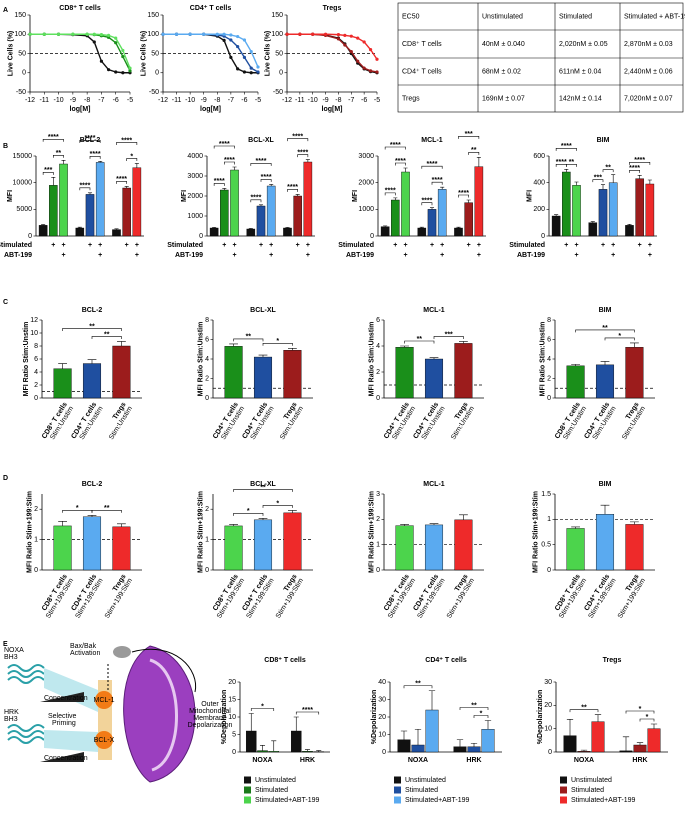  I want to click on table-cell: 2,020nM ± 0.05, so click(583, 44).